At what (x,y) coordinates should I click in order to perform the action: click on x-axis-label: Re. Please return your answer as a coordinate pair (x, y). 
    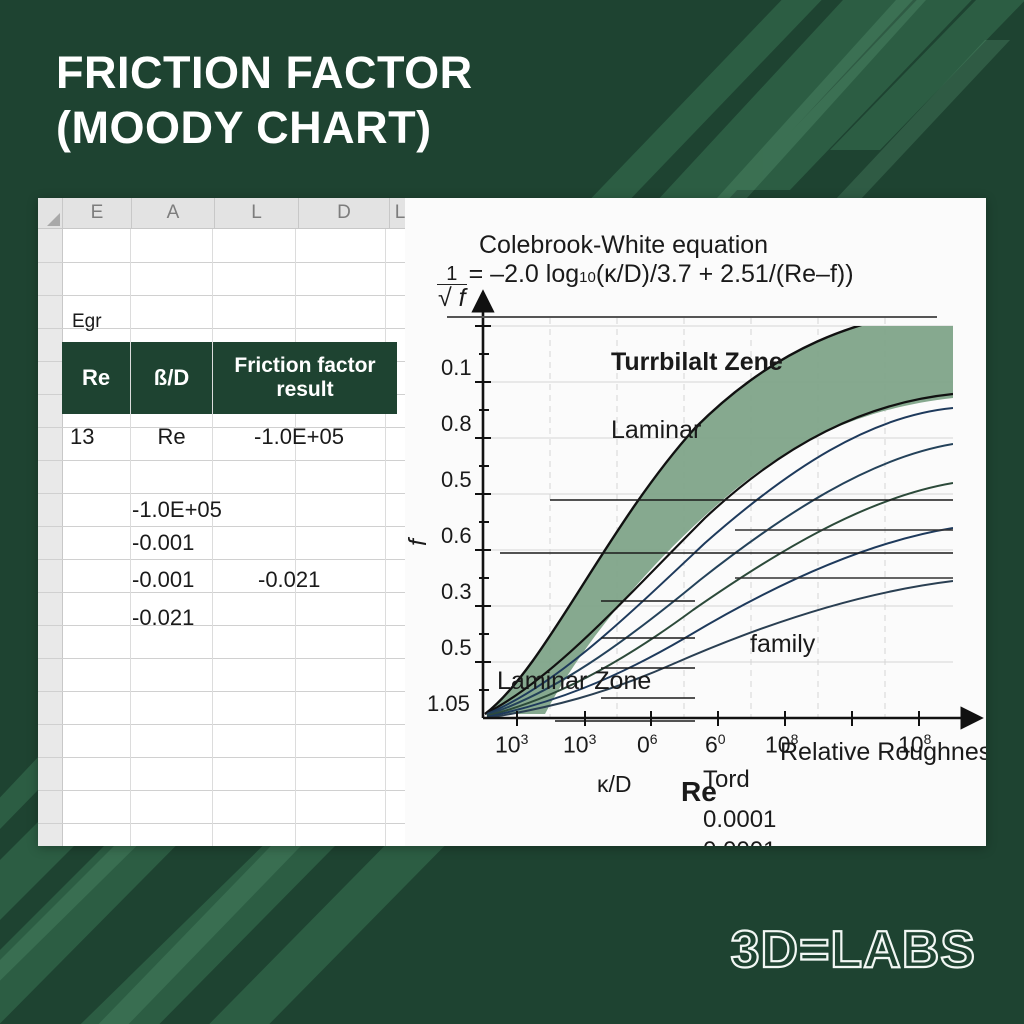
    Looking at the image, I should click on (699, 791).